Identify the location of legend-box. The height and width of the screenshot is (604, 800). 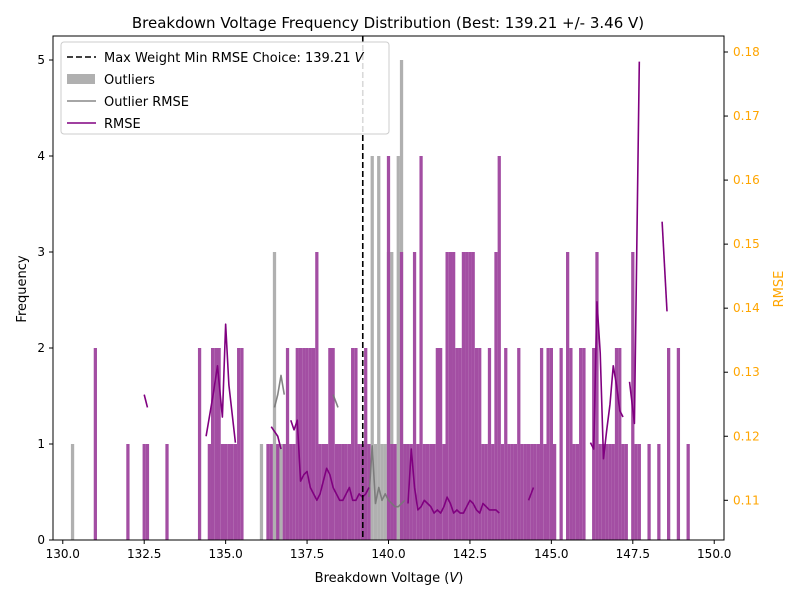
(225, 88).